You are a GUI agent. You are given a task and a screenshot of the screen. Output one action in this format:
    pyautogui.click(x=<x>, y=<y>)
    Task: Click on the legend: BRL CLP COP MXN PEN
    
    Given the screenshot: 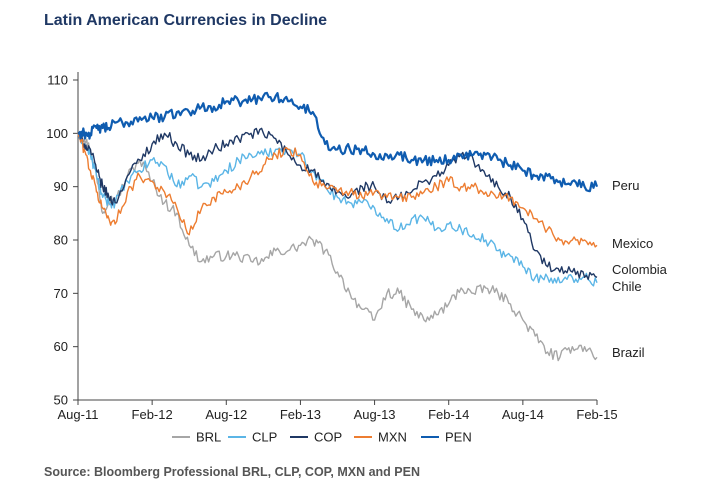 What is the action you would take?
    pyautogui.click(x=322, y=437)
    